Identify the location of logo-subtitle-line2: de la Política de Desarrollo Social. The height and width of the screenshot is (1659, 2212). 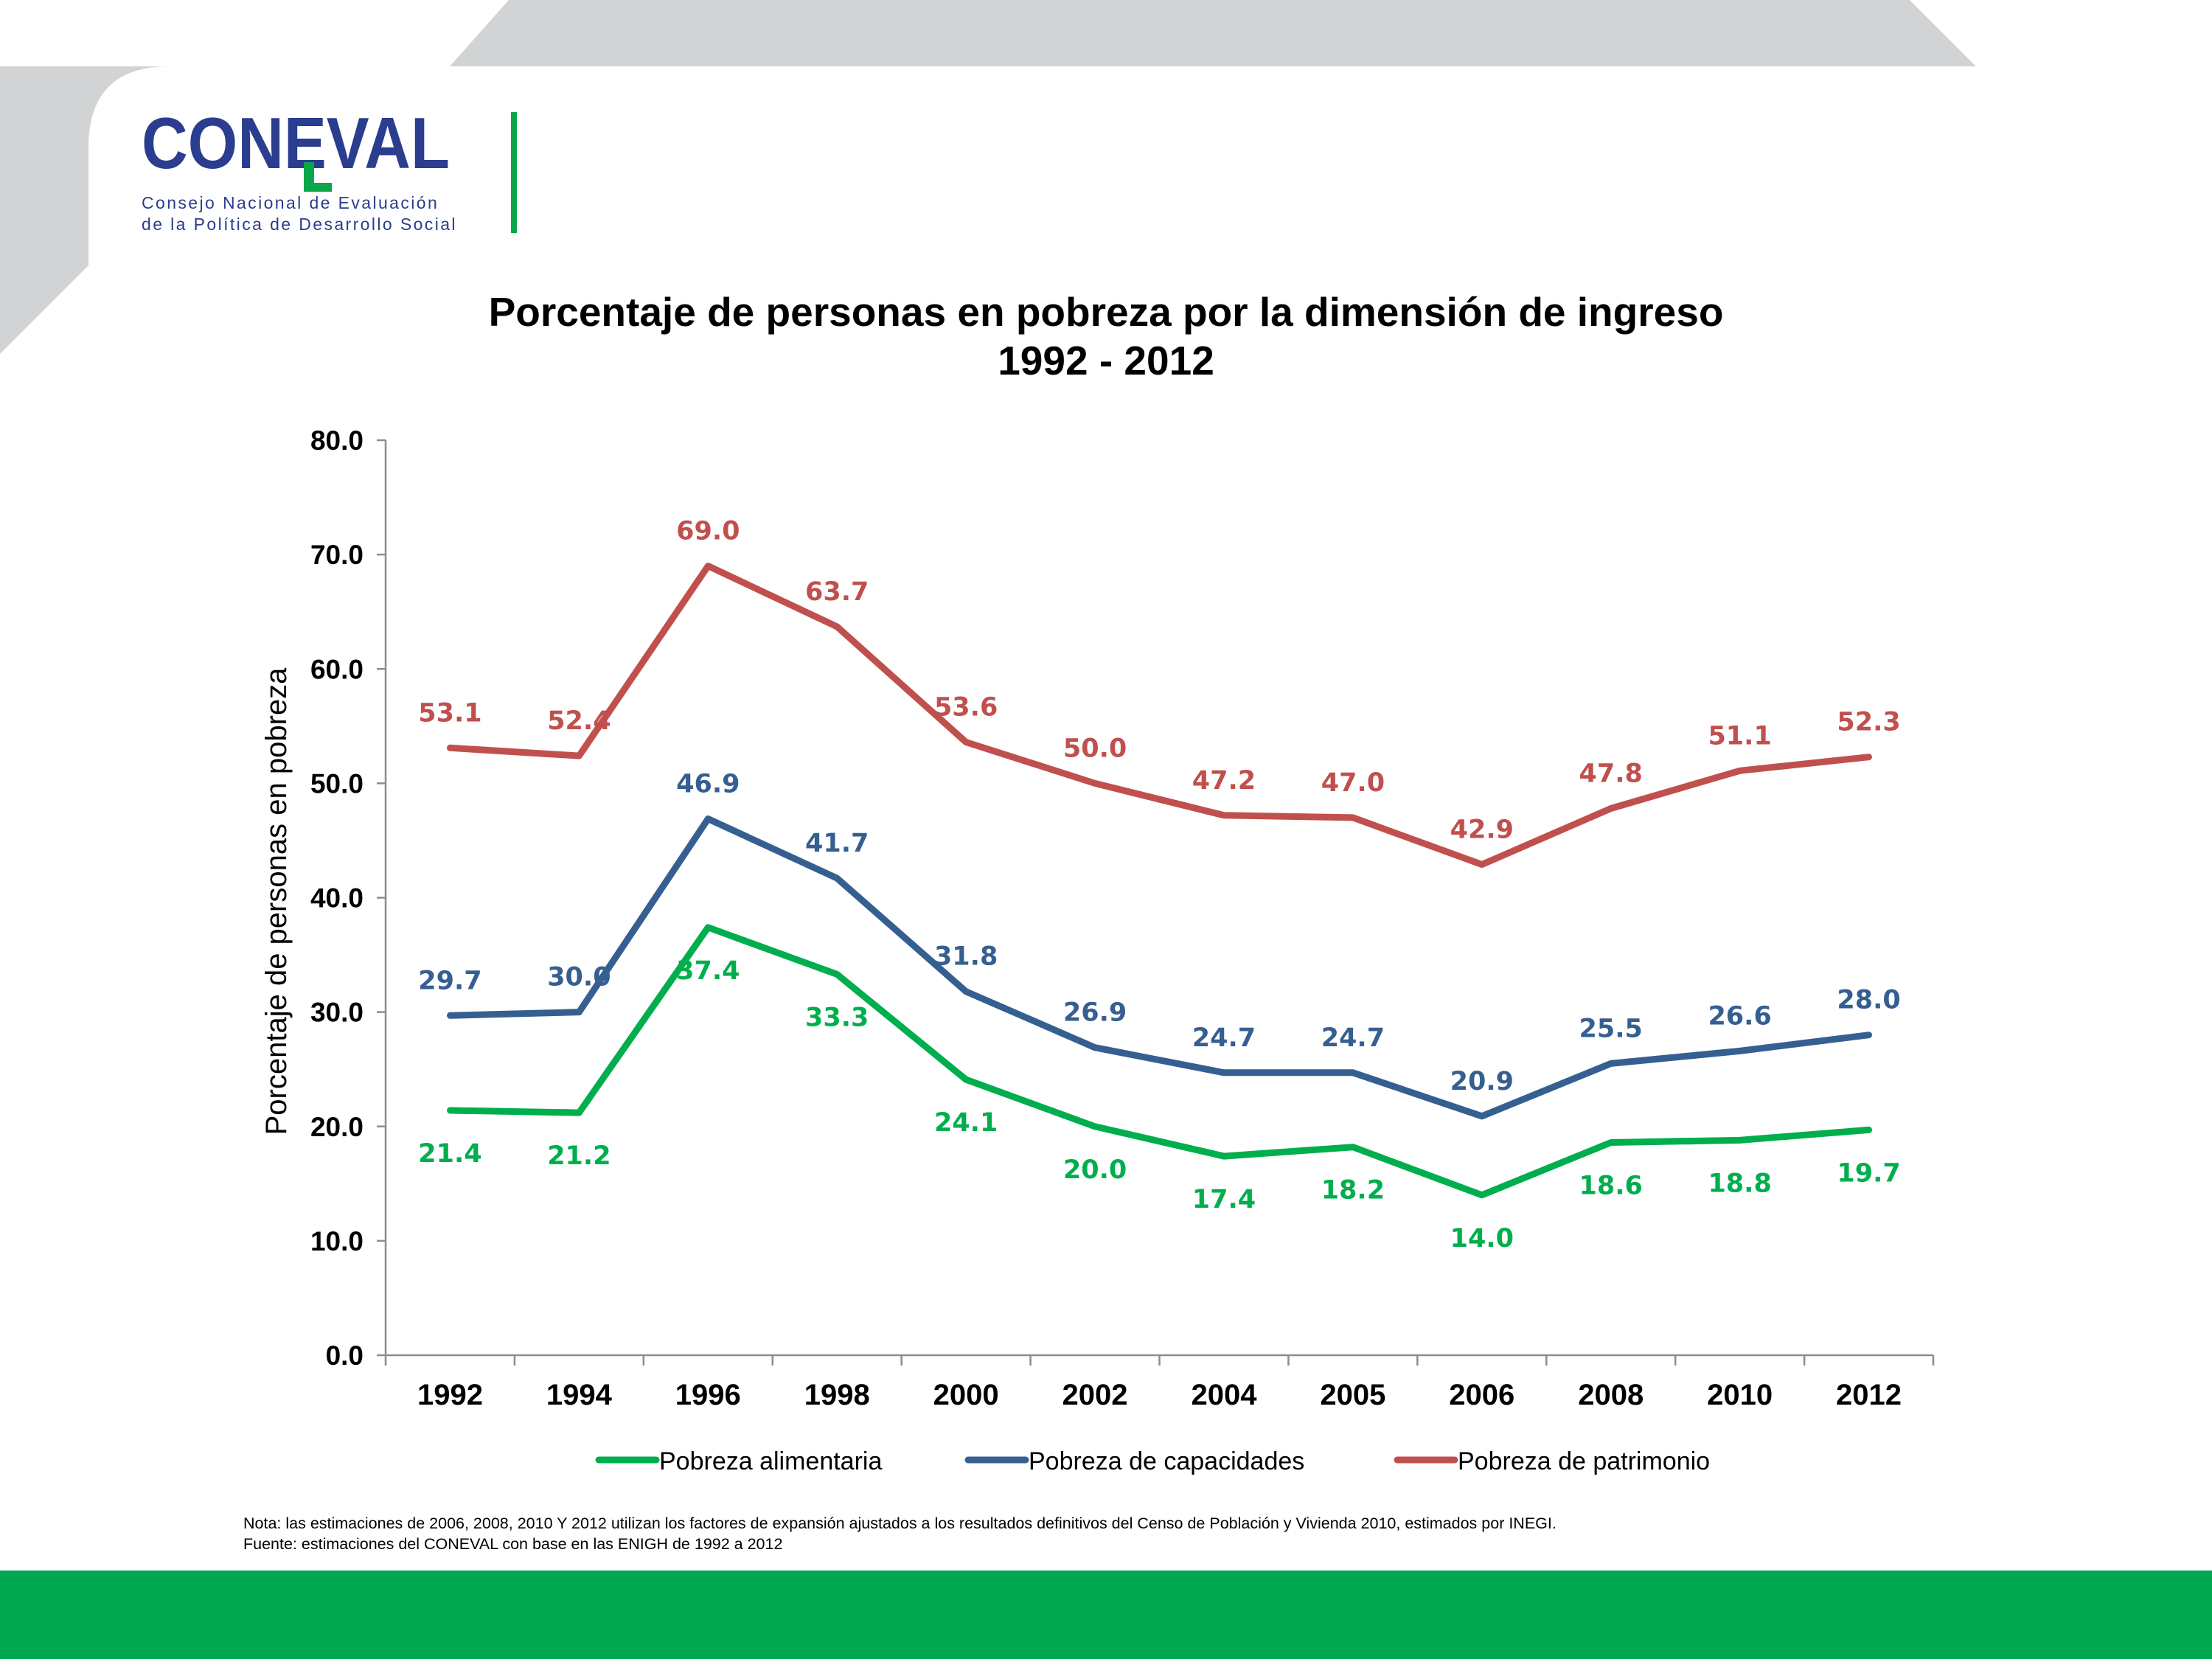
(299, 224).